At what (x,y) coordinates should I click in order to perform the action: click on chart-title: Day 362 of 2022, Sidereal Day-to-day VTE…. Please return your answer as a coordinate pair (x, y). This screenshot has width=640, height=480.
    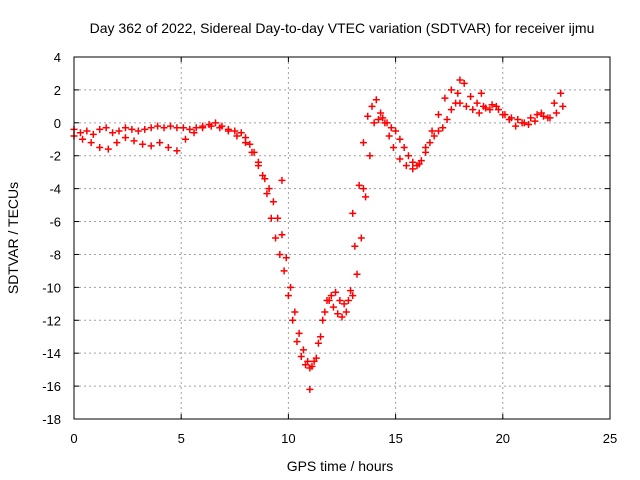
    Looking at the image, I should click on (342, 28).